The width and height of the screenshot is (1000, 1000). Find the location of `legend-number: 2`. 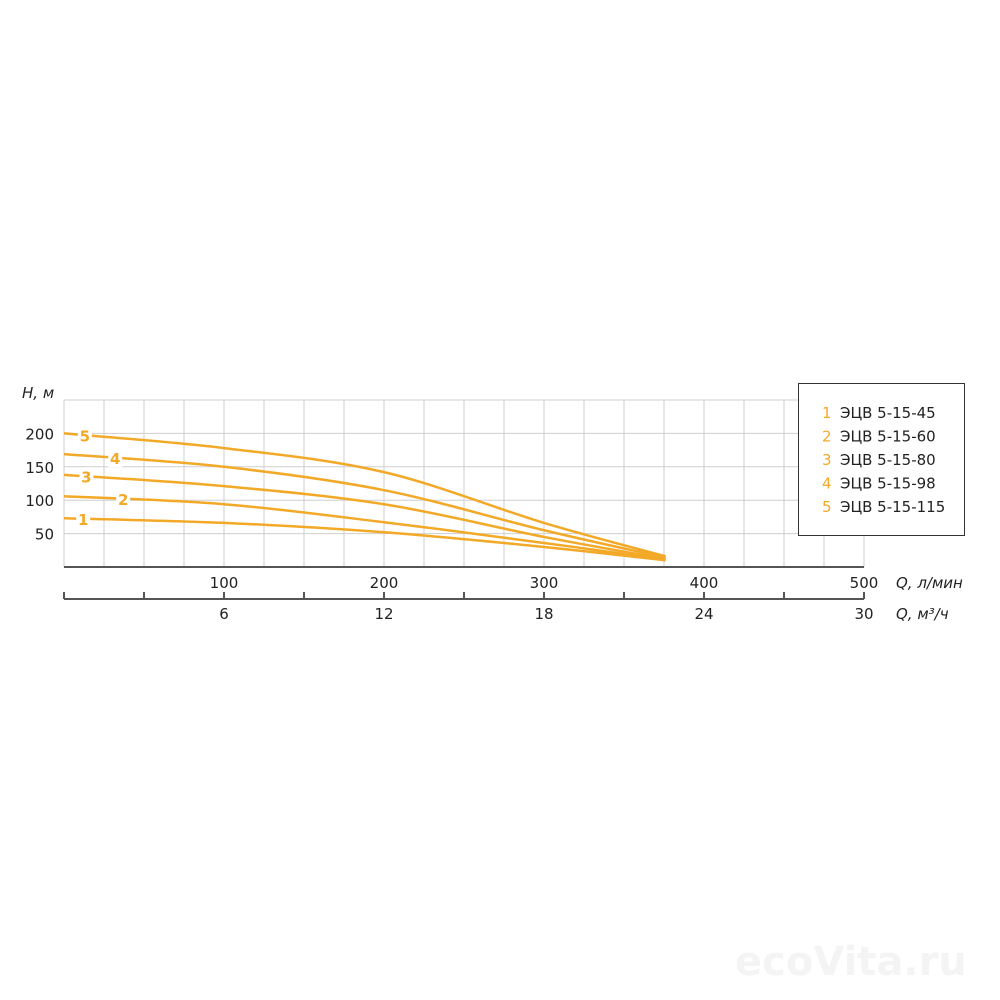

legend-number: 2 is located at coordinates (827, 437).